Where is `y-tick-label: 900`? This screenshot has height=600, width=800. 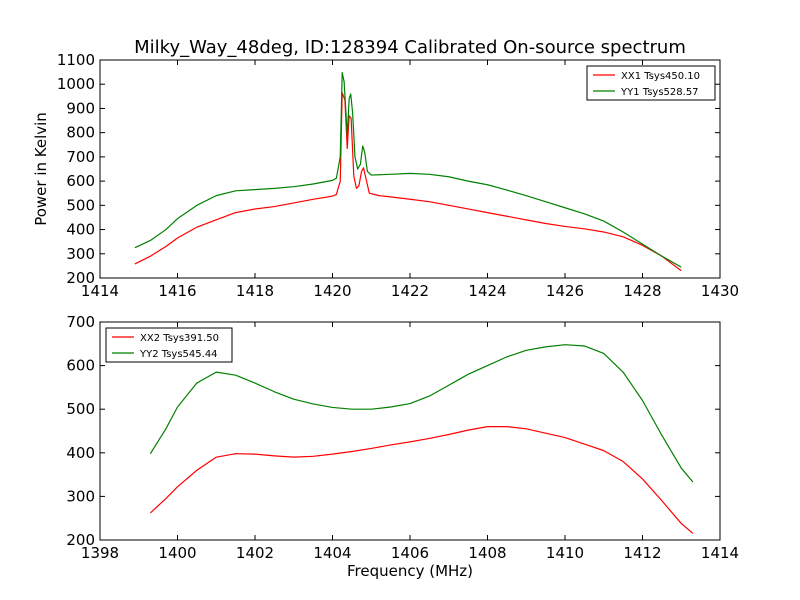 y-tick-label: 900 is located at coordinates (80, 108).